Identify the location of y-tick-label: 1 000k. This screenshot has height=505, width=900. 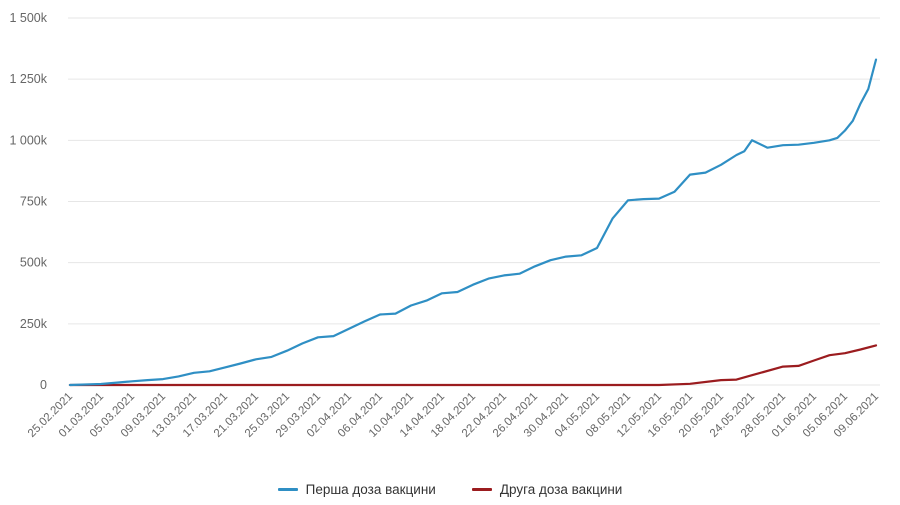
(28, 140).